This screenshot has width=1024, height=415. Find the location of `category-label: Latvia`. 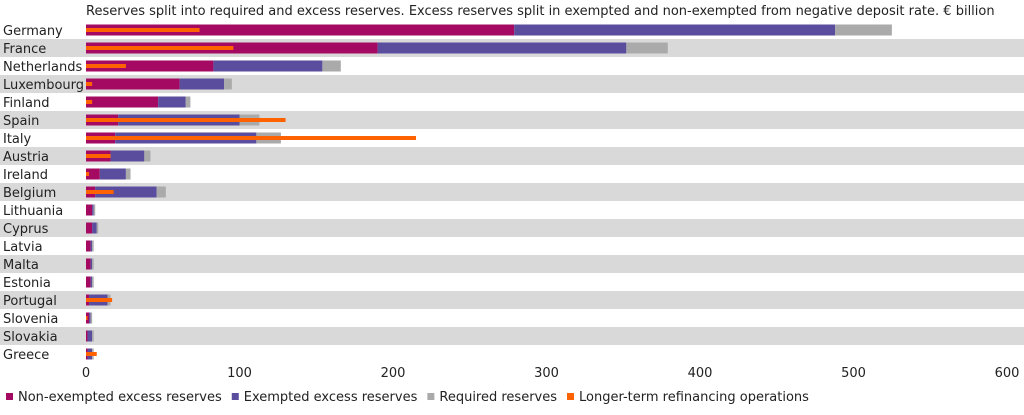

category-label: Latvia is located at coordinates (23, 247).